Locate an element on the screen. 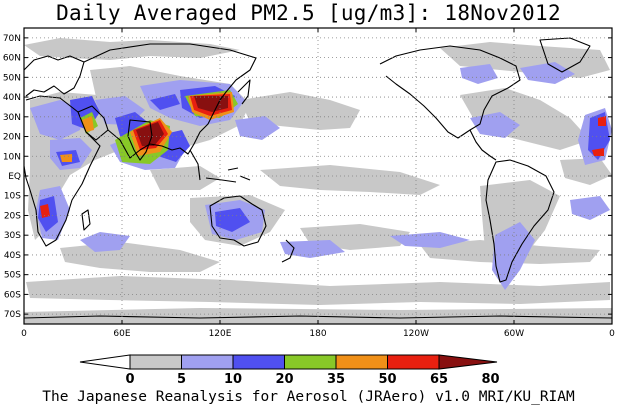 This screenshot has width=617, height=410. colorbar-level-label: 0 is located at coordinates (129, 379).